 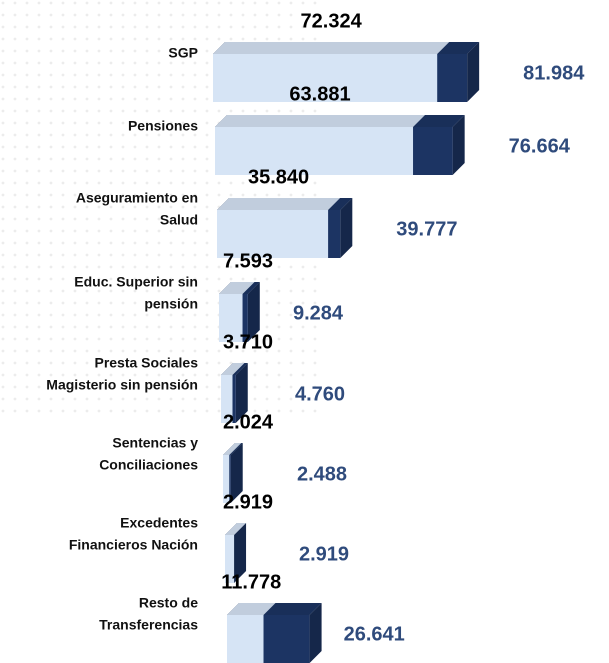 I want to click on category-label: SGP, so click(x=183, y=53).